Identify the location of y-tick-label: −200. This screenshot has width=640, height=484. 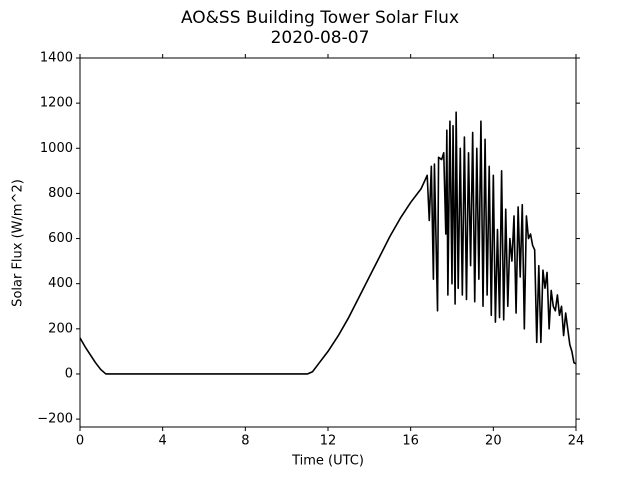
(55, 419).